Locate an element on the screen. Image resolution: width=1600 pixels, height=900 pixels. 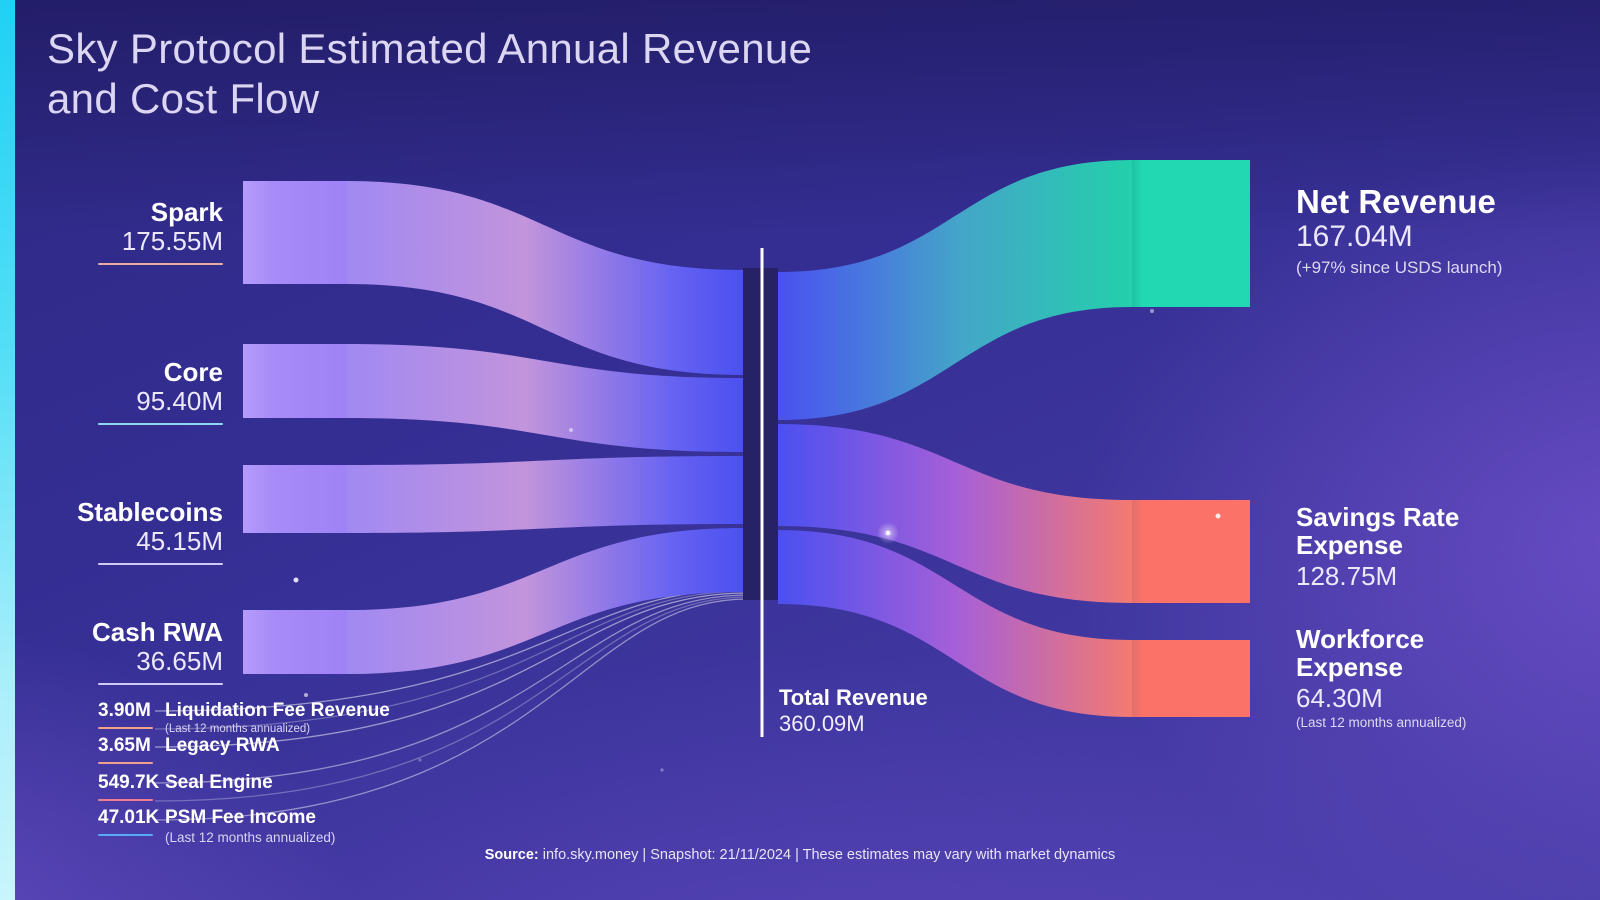
source-value: 36.65M is located at coordinates (179, 661).